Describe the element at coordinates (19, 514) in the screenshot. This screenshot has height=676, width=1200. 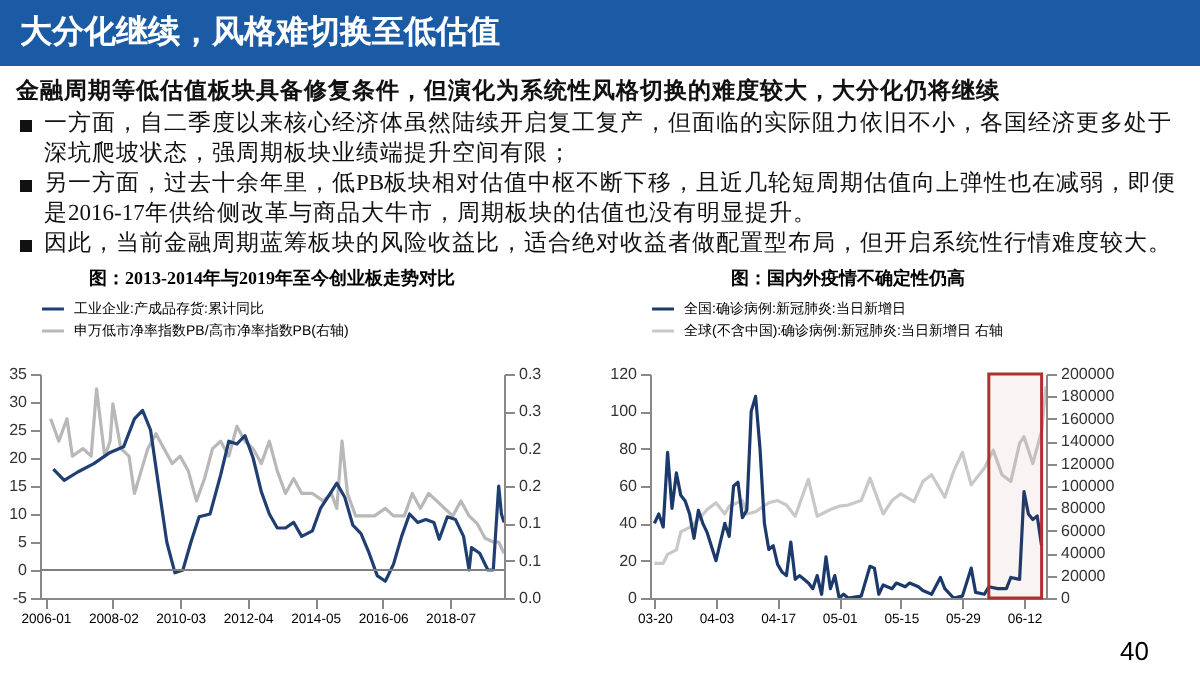
I see `y-tick-label: 10` at that location.